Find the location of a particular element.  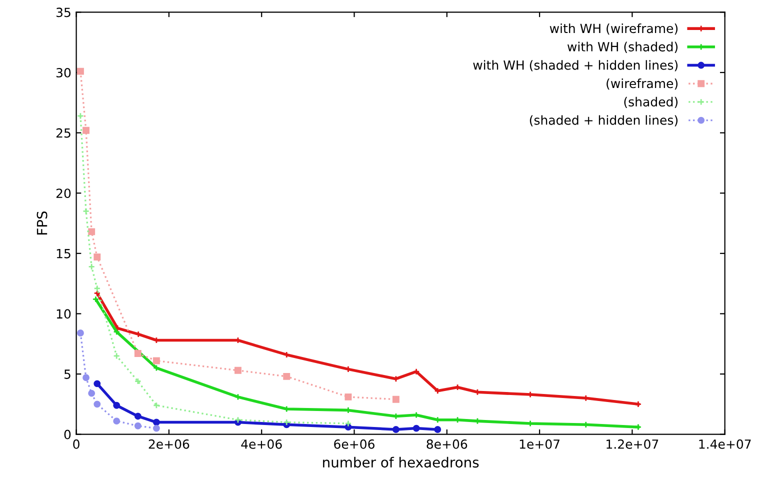

x-axis-title: number of hexaedrons is located at coordinates (401, 462).